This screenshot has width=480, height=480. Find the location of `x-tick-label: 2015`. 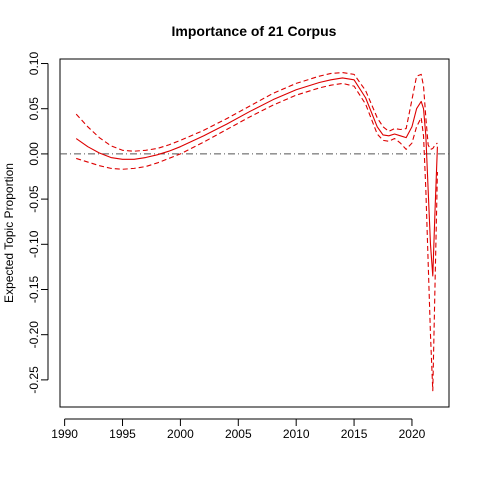

x-tick-label: 2015 is located at coordinates (354, 434).